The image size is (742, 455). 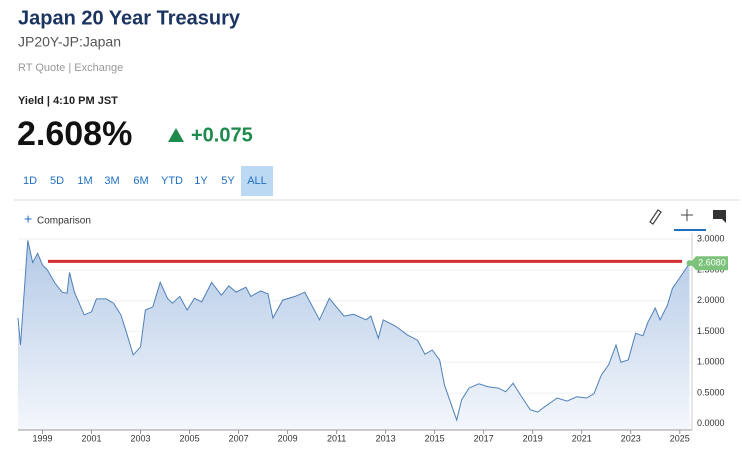 I want to click on range-button: 5D, so click(x=57, y=181).